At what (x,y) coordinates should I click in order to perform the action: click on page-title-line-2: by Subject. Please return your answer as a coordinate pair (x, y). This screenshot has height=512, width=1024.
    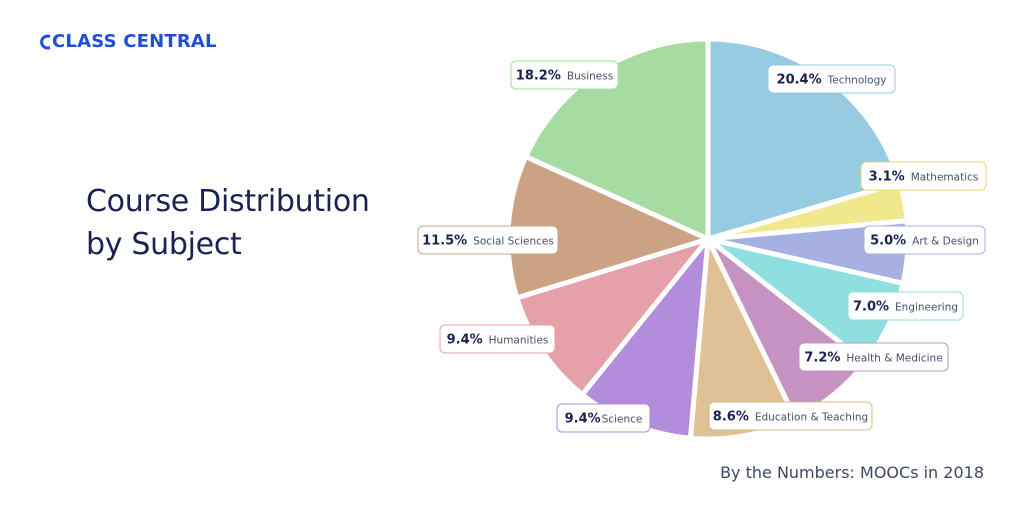
    Looking at the image, I should click on (164, 244).